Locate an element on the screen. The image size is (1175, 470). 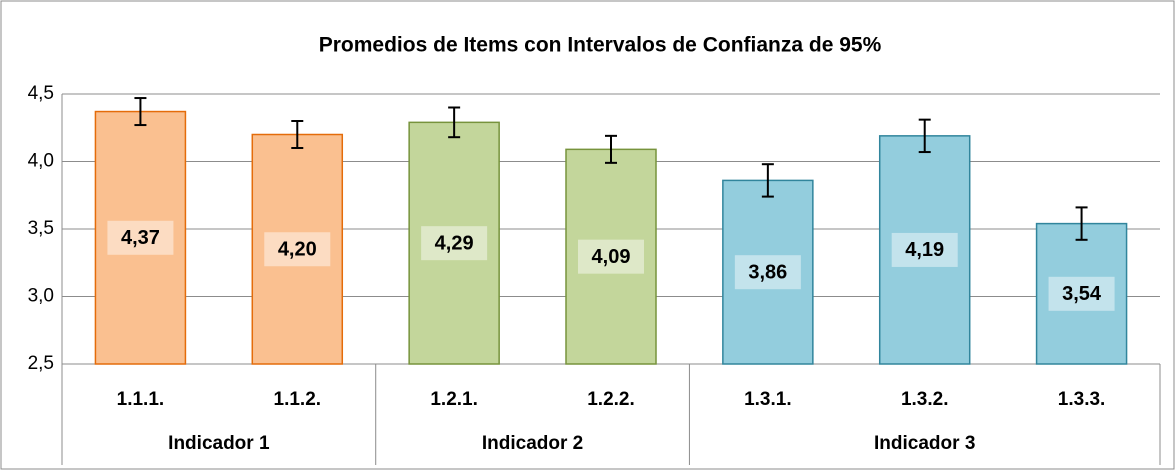
y-tick-label: 4,5 is located at coordinates (41, 93).